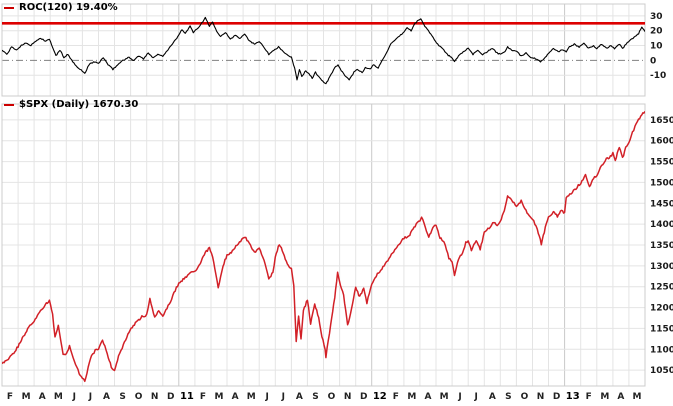 The height and width of the screenshot is (406, 673). What do you see at coordinates (653, 61) in the screenshot?
I see `y-axis-tick-label: 0` at bounding box center [653, 61].